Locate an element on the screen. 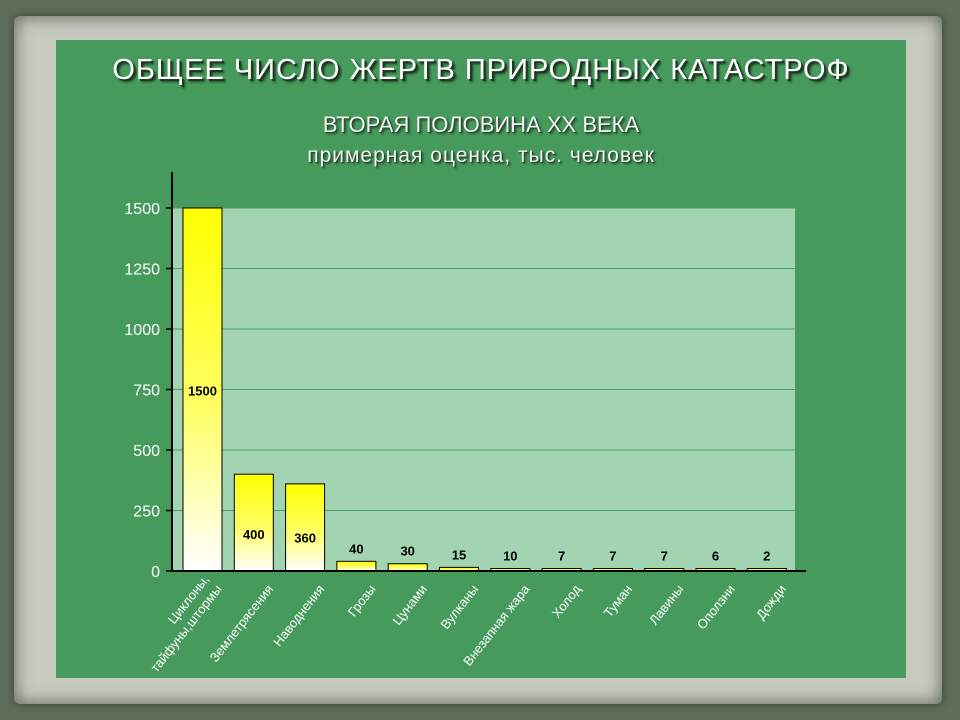  y-tick-labels: 0 250 500 750 1000 1250 1500 is located at coordinates (148, 391).